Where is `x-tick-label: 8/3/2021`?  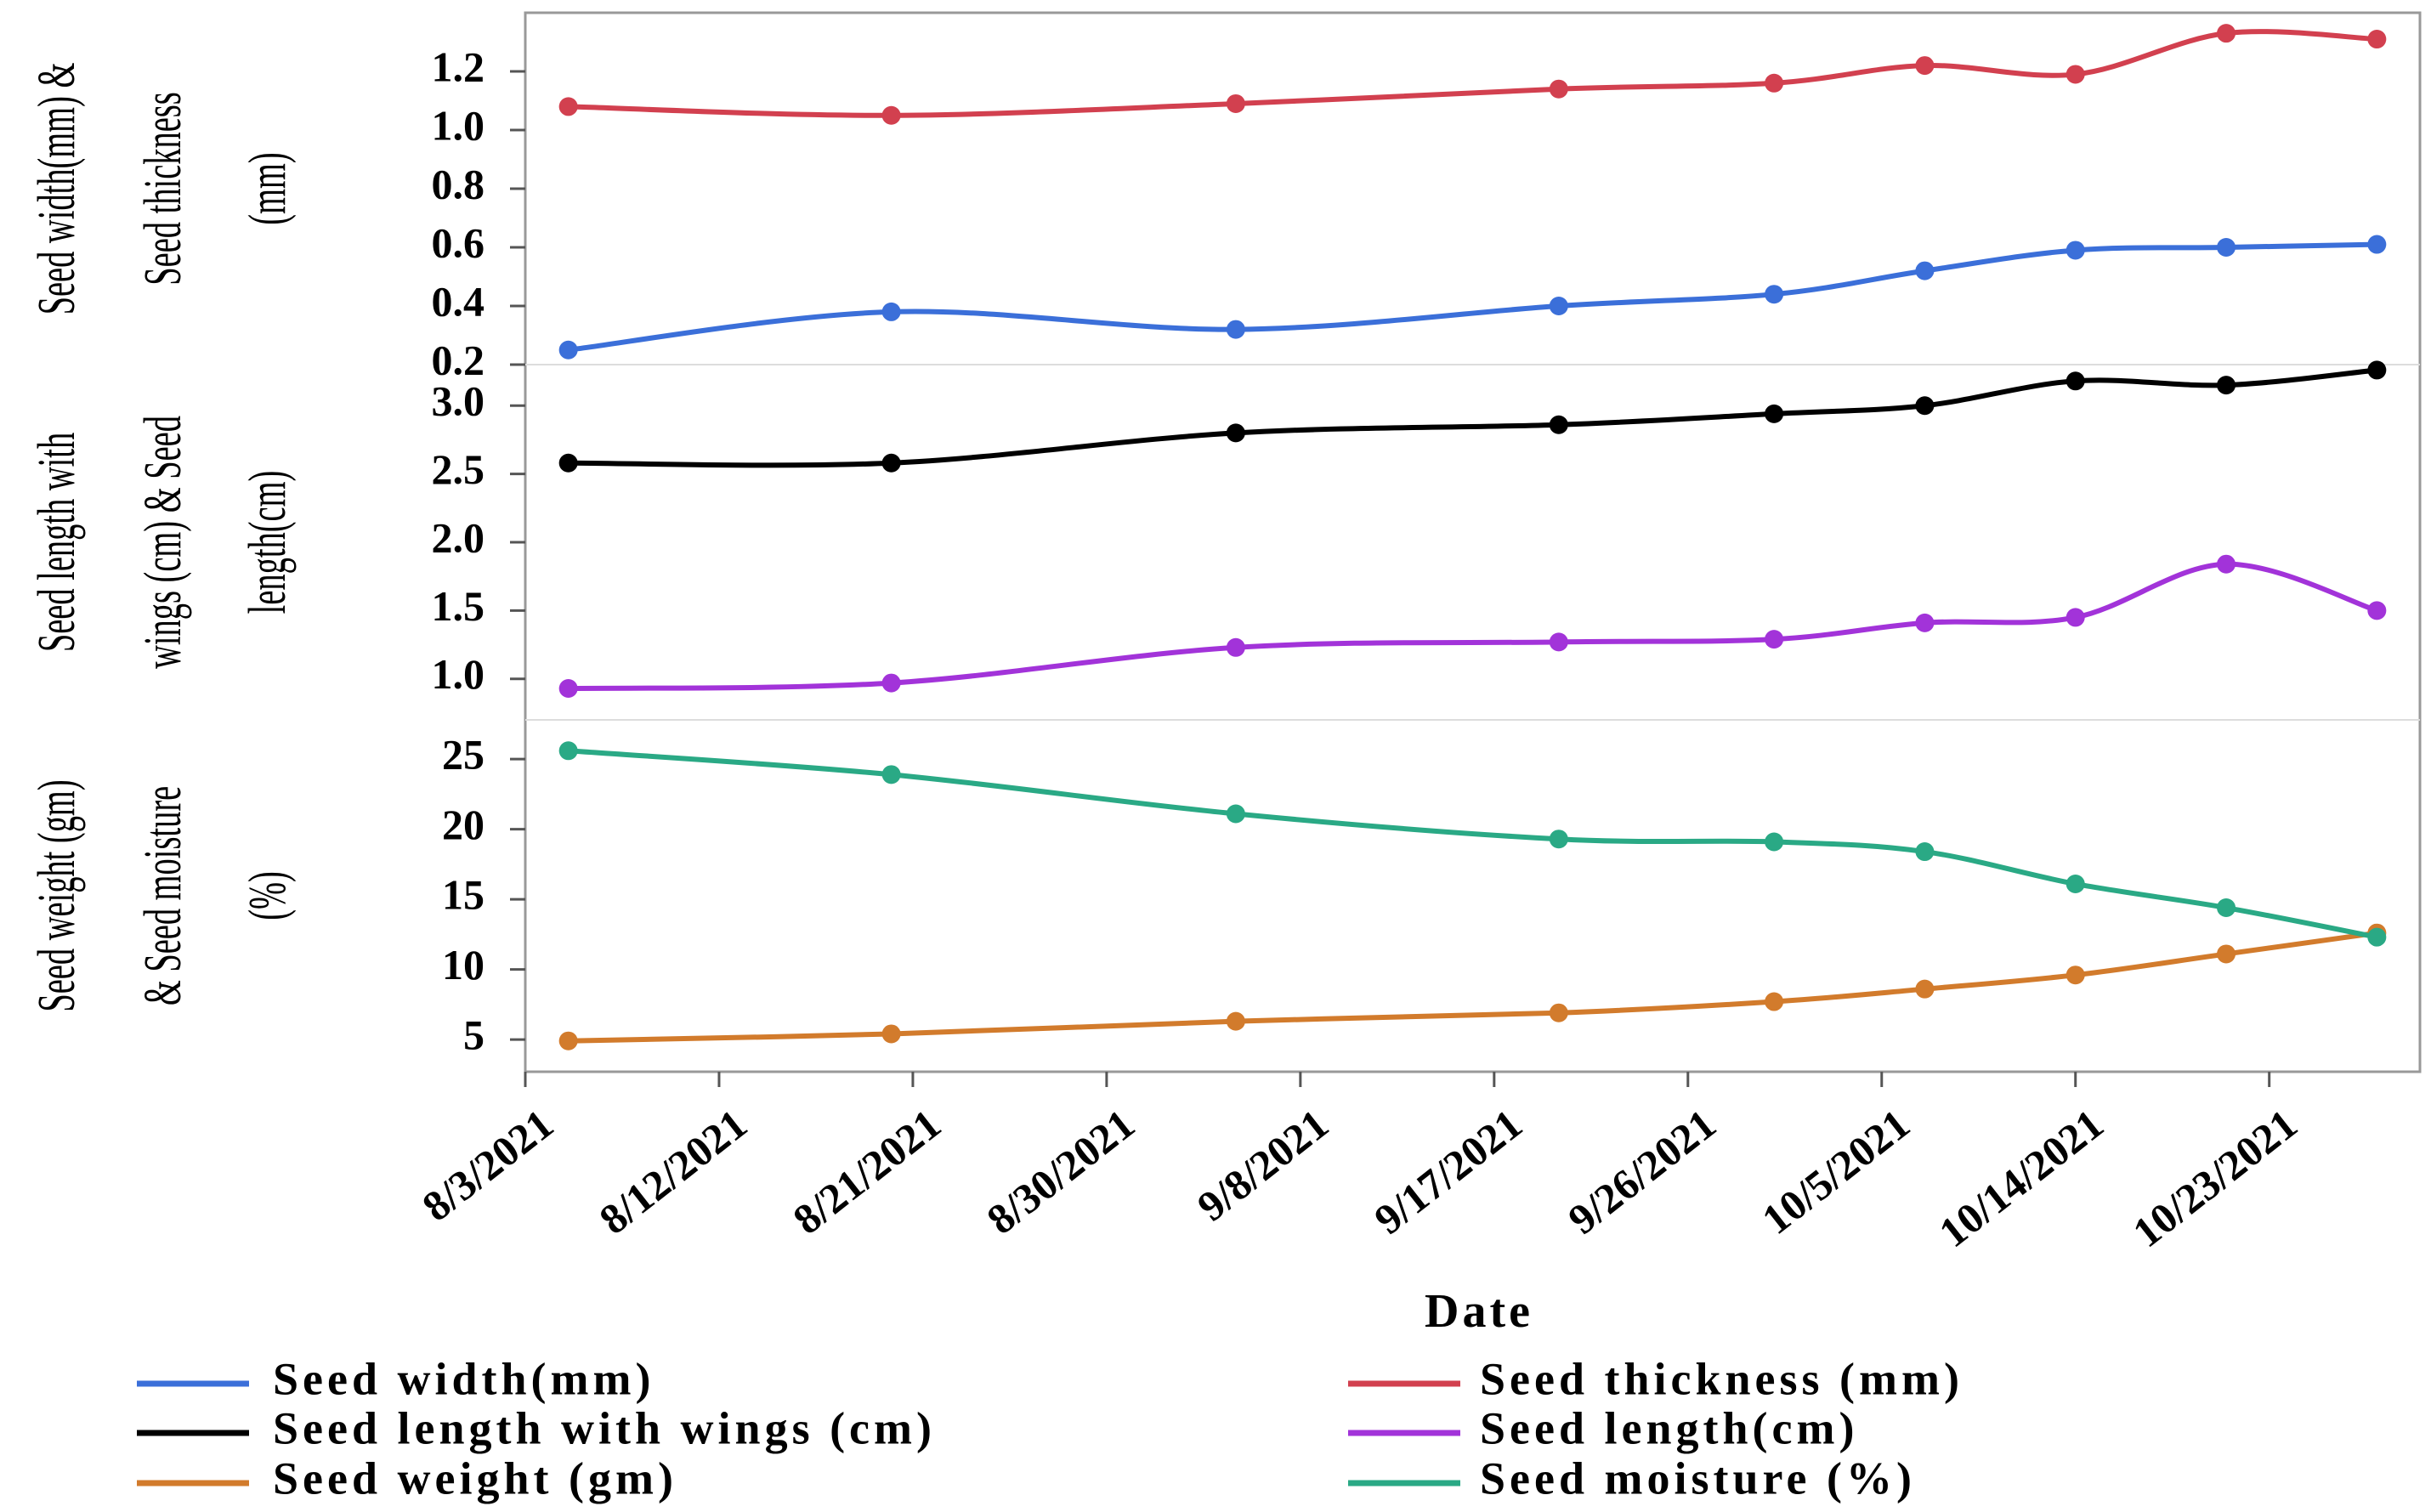 x-tick-label: 8/3/2021 is located at coordinates (487, 1165).